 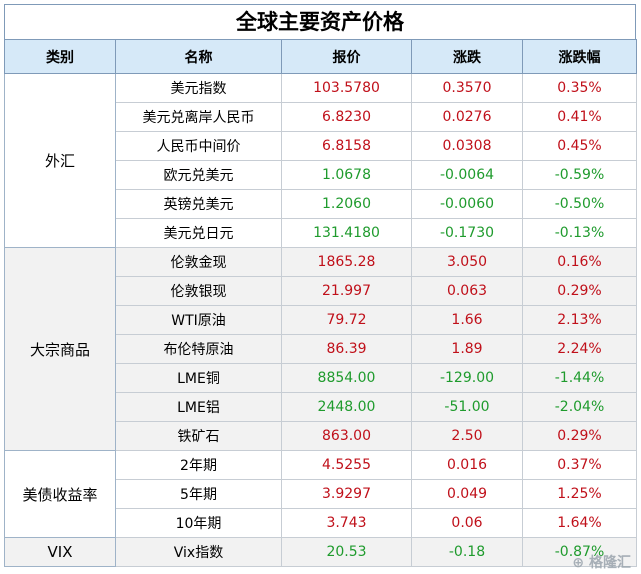 What do you see at coordinates (601, 563) in the screenshot?
I see `watermark-logo: ⊕ 格隆汇` at bounding box center [601, 563].